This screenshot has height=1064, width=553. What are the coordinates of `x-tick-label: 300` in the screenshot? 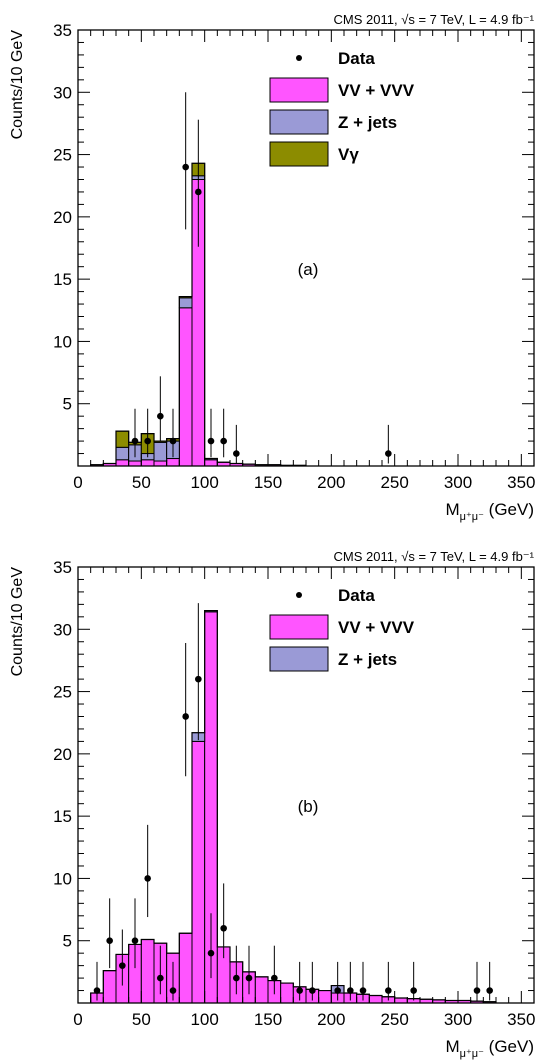 It's located at (458, 482).